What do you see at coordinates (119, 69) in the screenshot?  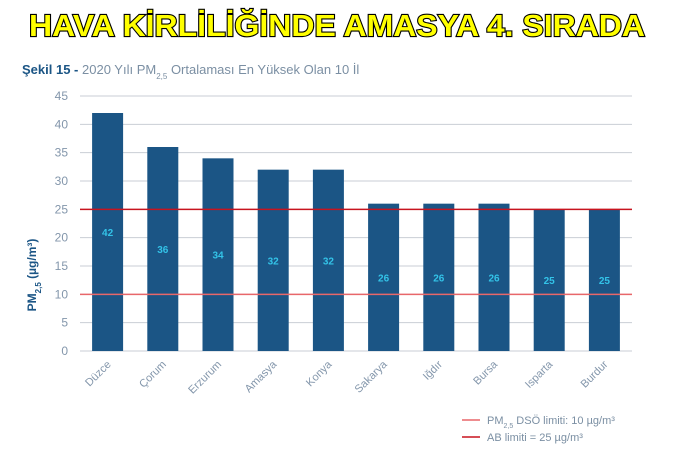 I see `subtitle-text: 2020 Yılı PM` at bounding box center [119, 69].